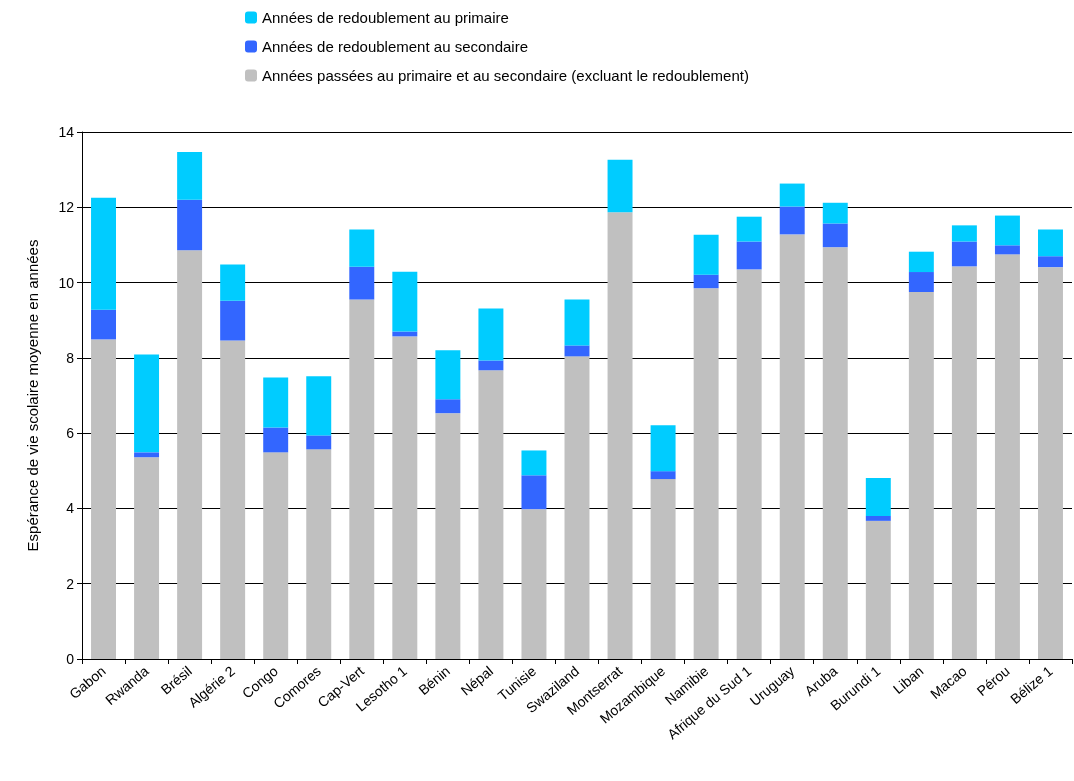 Image resolution: width=1074 pixels, height=781 pixels. Describe the element at coordinates (32, 395) in the screenshot. I see `y-axis-title: Espérance de vie scolaire moyenne en années` at that location.